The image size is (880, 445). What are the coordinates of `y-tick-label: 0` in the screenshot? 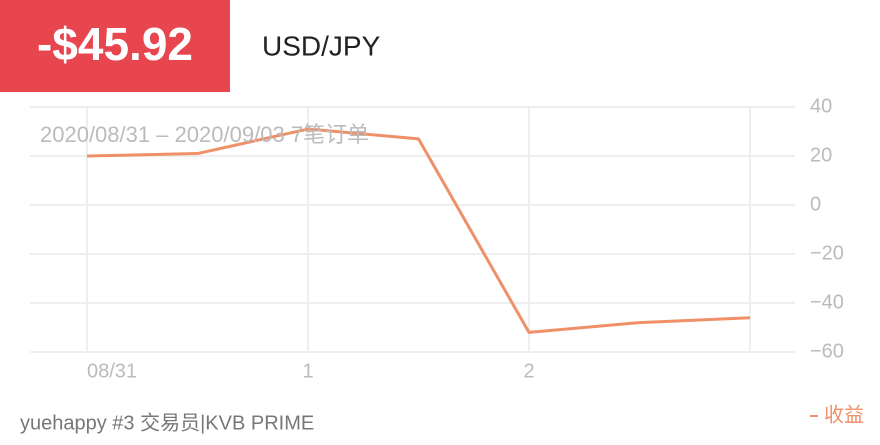 It's located at (815, 204).